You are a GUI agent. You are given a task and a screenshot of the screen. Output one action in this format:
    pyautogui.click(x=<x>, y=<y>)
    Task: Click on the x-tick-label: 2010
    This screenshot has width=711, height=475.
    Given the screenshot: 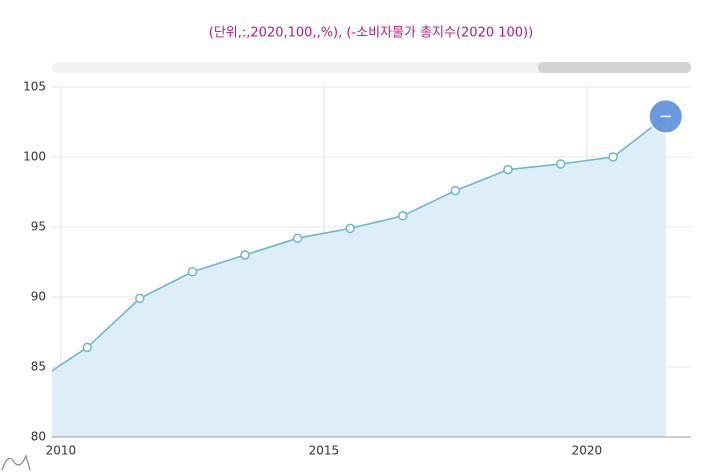 What is the action you would take?
    pyautogui.click(x=61, y=451)
    